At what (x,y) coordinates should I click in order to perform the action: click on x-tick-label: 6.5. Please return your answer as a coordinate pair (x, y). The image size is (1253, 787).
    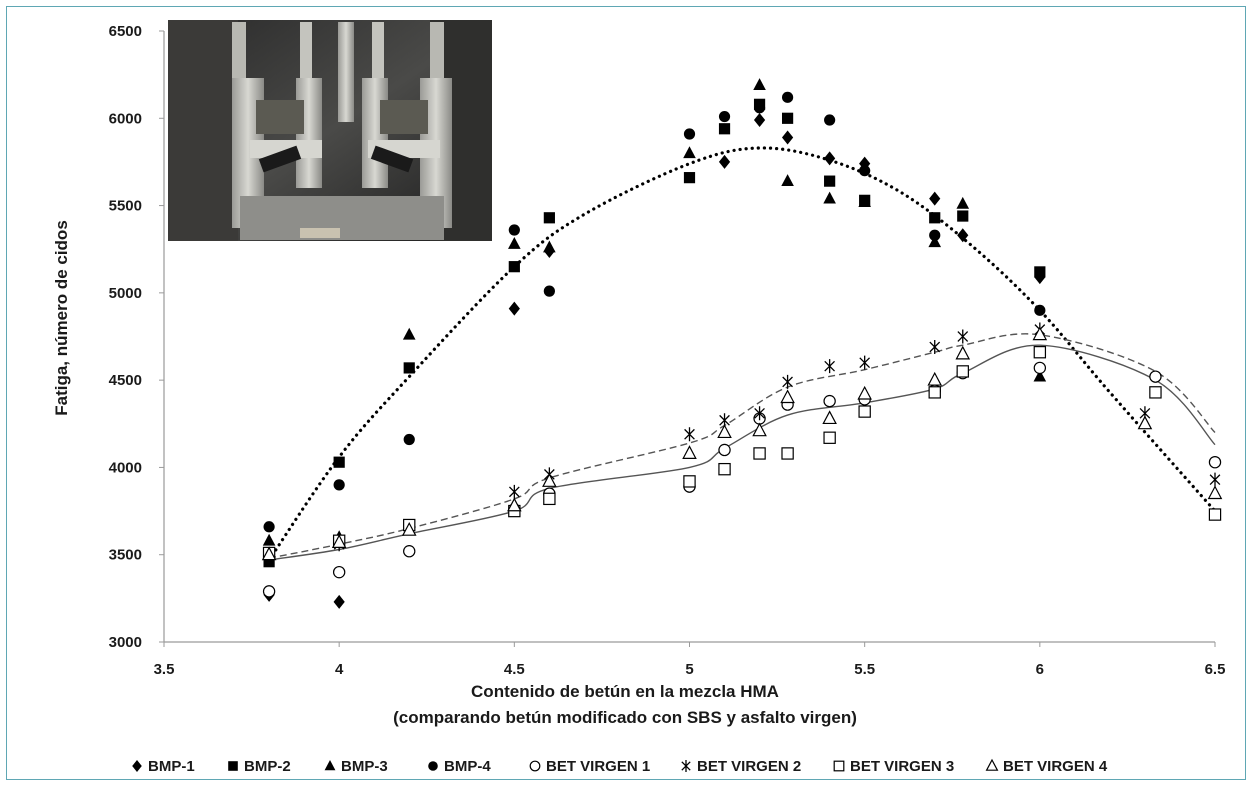
    Looking at the image, I should click on (1215, 669).